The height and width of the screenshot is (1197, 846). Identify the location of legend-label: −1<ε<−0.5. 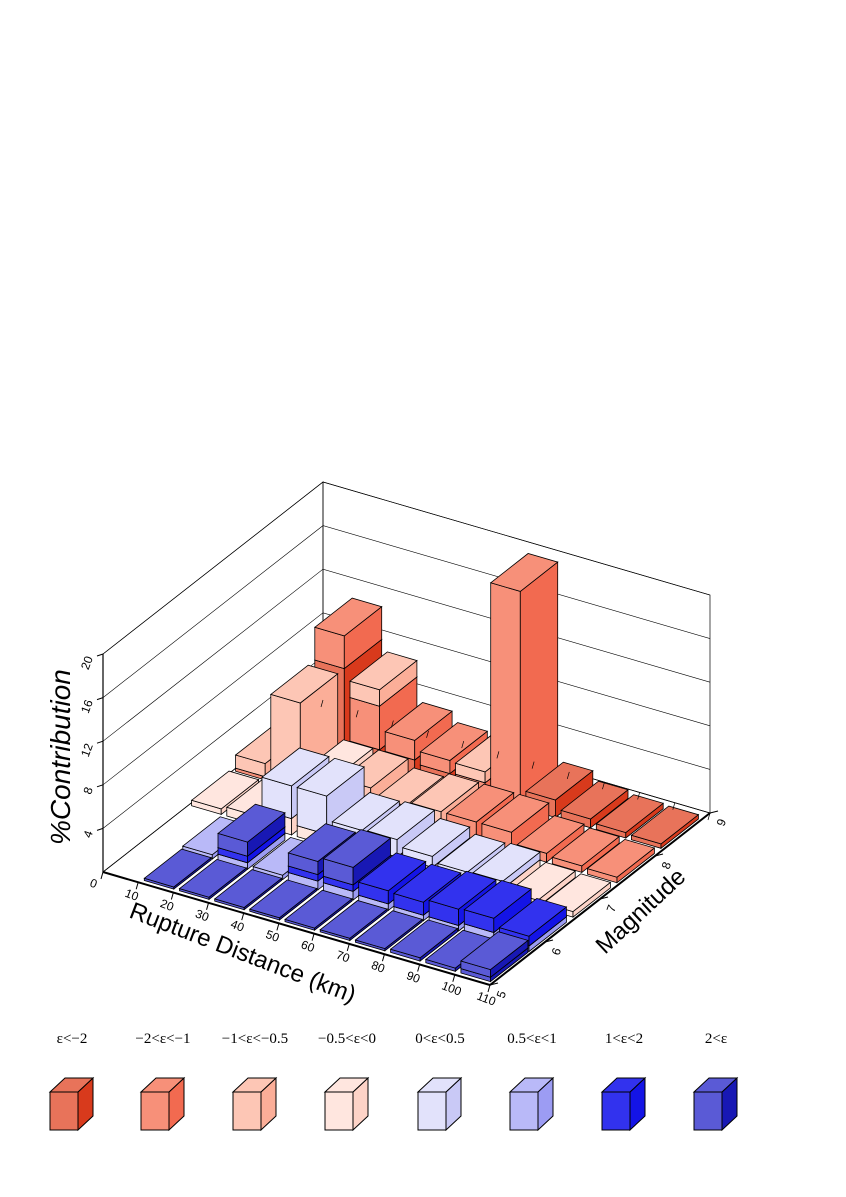
(255, 1039).